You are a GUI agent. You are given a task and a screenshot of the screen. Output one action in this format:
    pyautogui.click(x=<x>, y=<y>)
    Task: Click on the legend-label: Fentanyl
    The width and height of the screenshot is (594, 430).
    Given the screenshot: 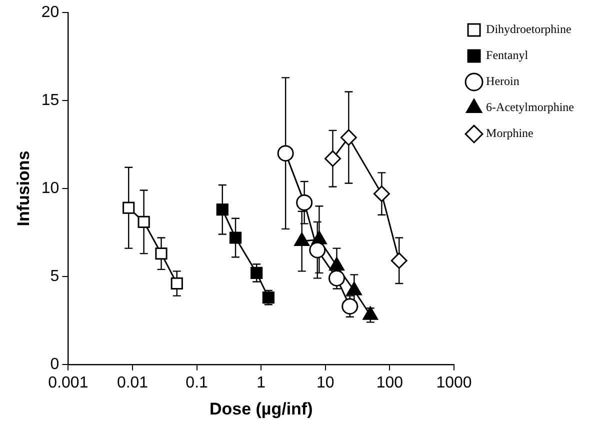 What is the action you would take?
    pyautogui.click(x=507, y=55)
    